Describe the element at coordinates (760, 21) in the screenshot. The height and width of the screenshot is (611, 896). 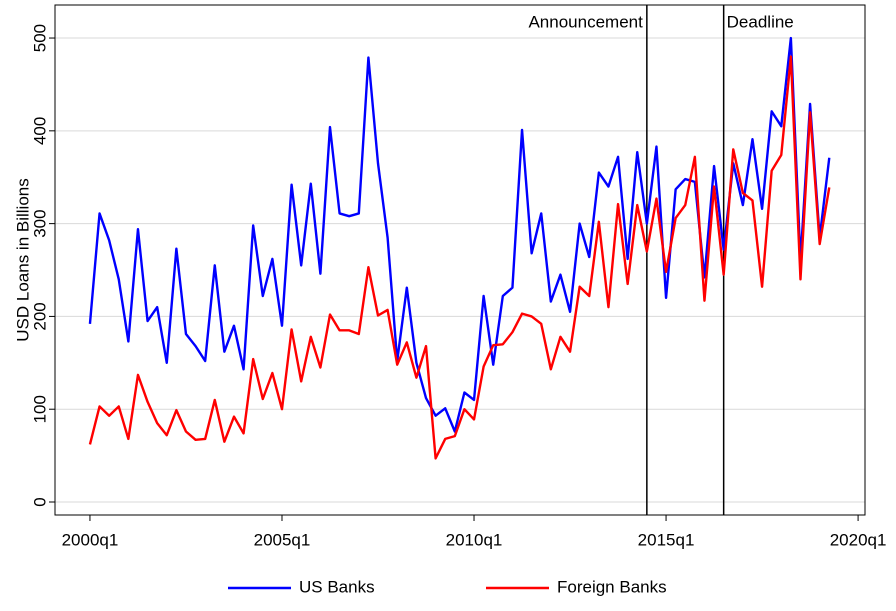
I see `annotation-label: Deadline` at that location.